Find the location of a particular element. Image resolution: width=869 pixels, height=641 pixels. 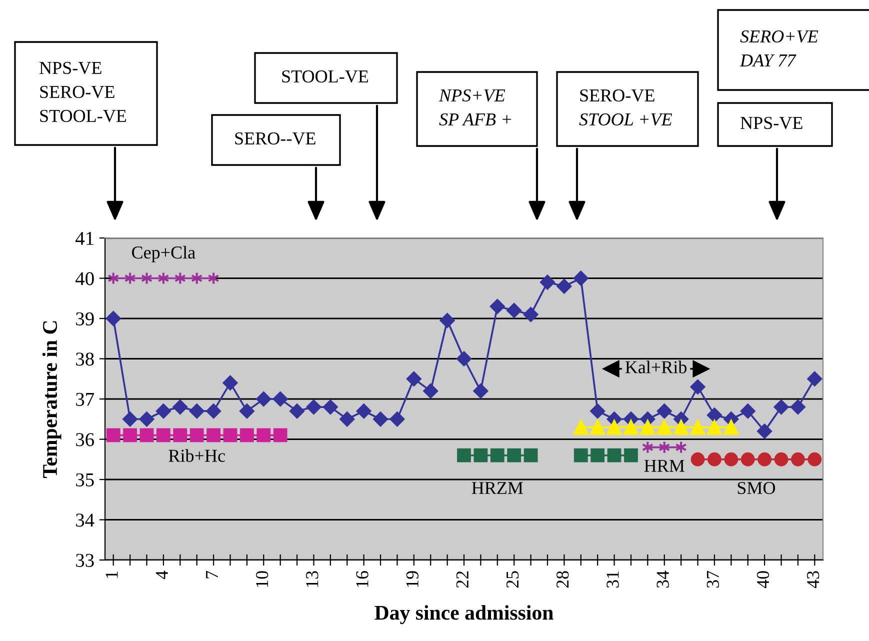

y-tick-label: 36 is located at coordinates (85, 439).